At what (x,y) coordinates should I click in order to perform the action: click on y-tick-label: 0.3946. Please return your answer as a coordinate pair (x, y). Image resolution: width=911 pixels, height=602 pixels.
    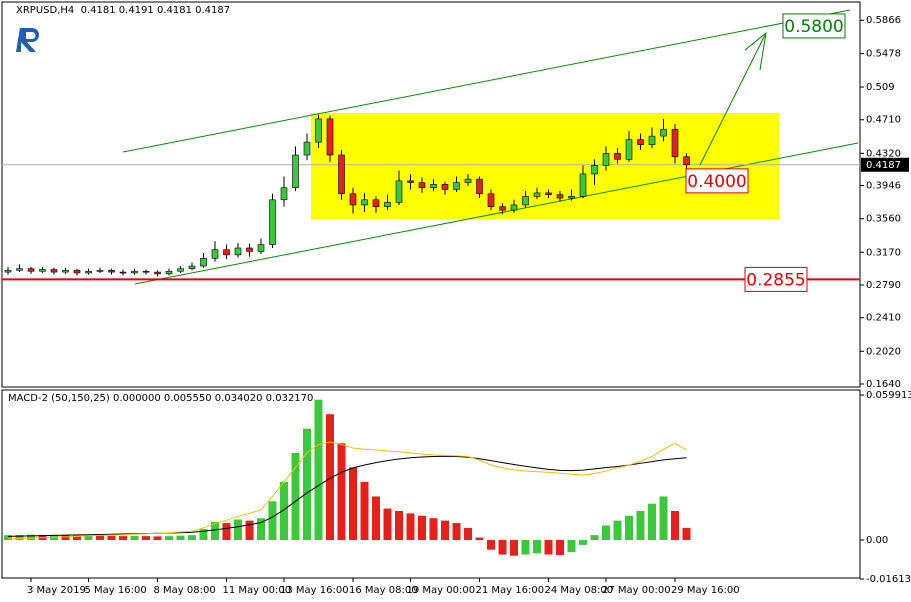
    Looking at the image, I should click on (883, 186).